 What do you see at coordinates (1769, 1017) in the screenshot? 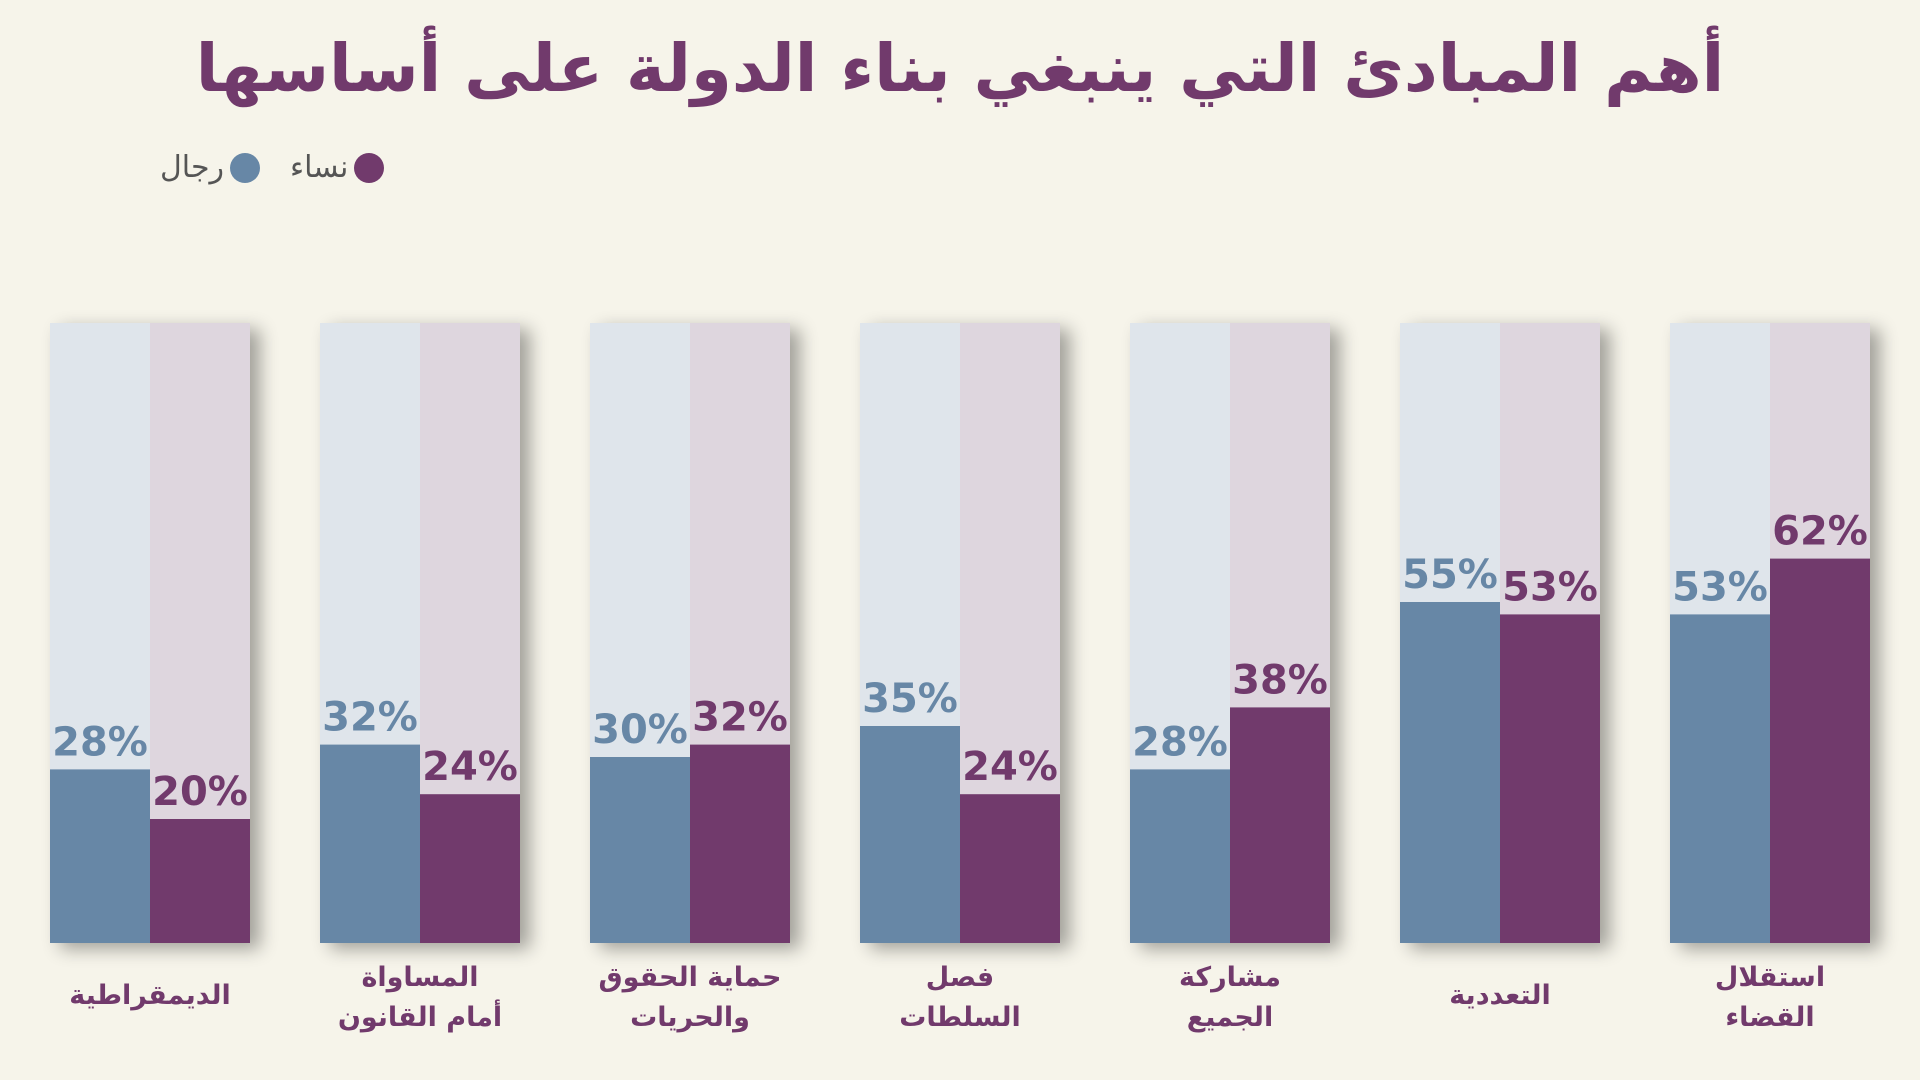
I see `category-label: القضاء` at bounding box center [1769, 1017].